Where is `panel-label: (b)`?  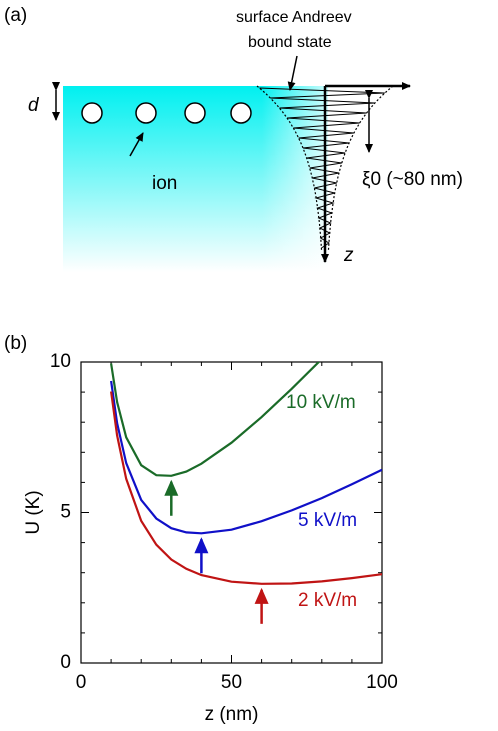 panel-label: (b) is located at coordinates (15, 343).